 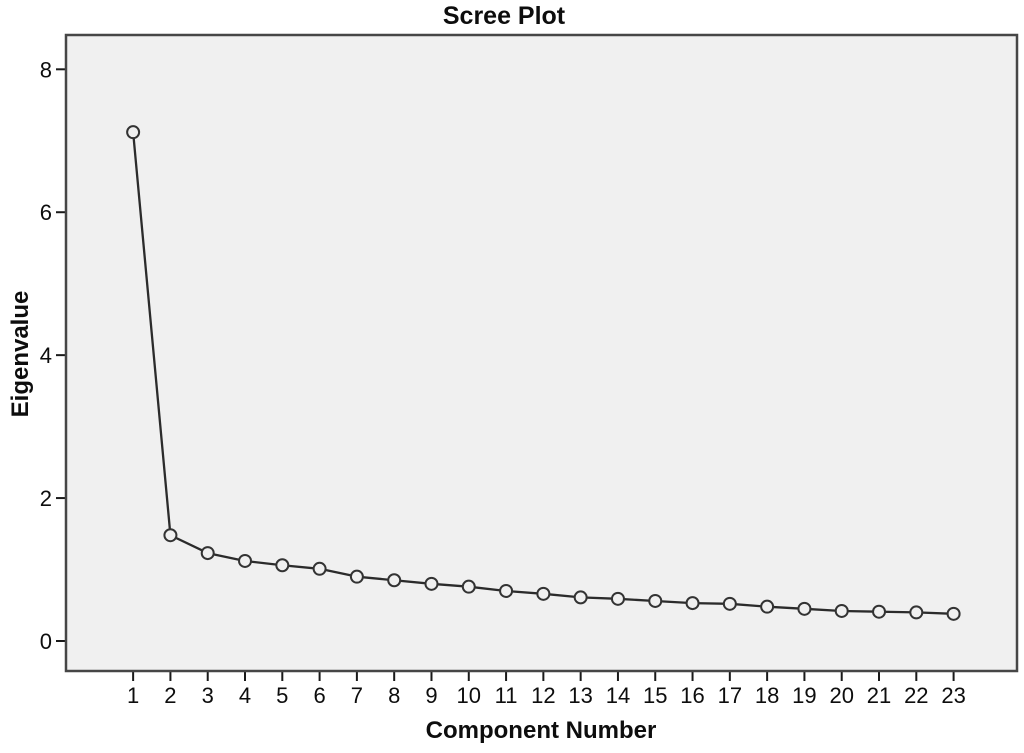 What do you see at coordinates (46, 355) in the screenshot?
I see `y-tick-label: 4` at bounding box center [46, 355].